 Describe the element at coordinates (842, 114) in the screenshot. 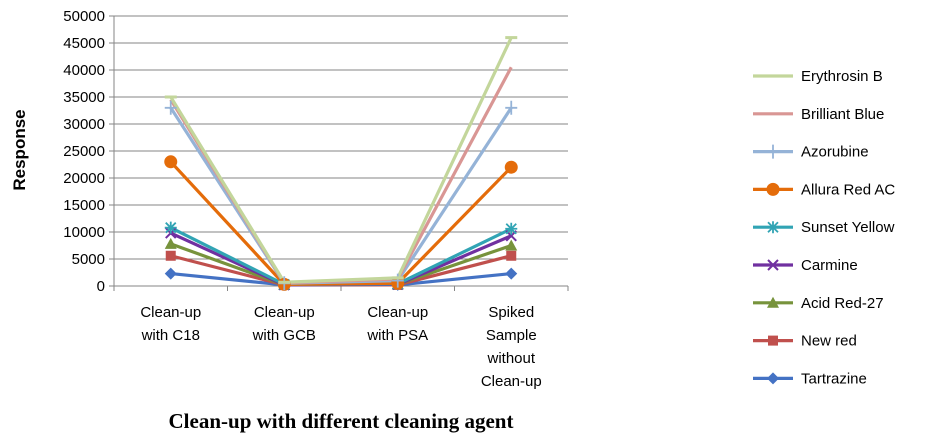

I see `legend-label: Brilliant Blue` at that location.